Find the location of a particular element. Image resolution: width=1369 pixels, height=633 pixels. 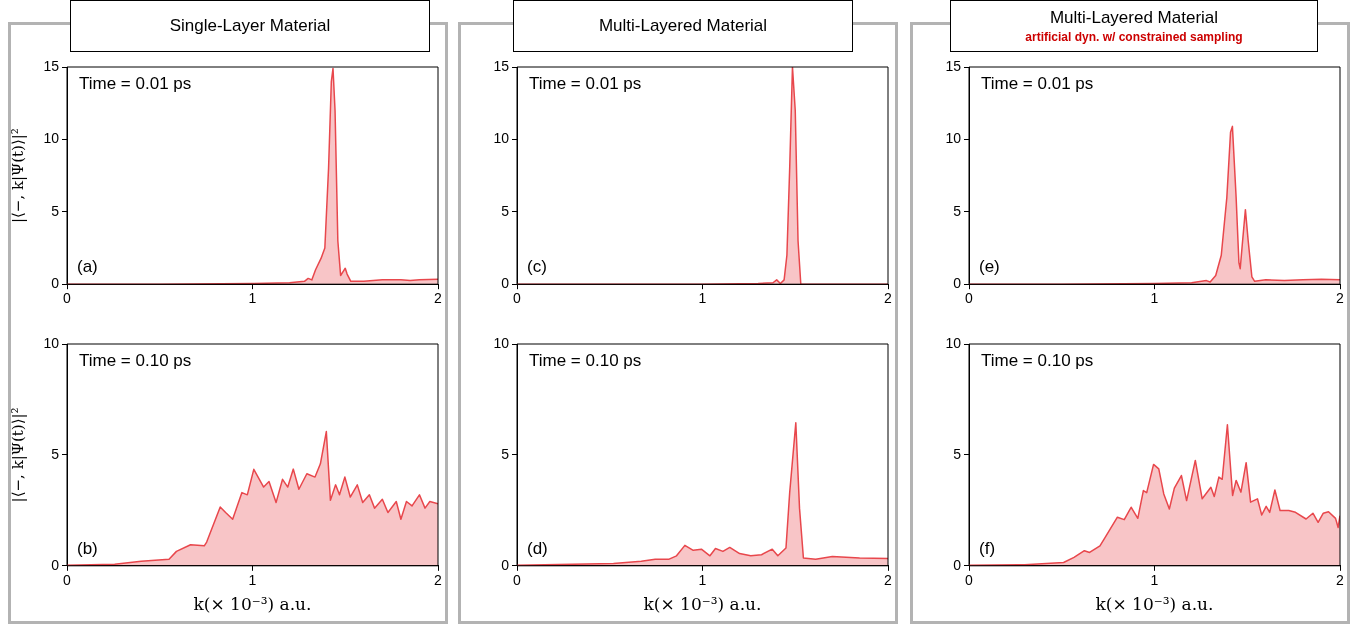

annotation: (d) is located at coordinates (537, 548).